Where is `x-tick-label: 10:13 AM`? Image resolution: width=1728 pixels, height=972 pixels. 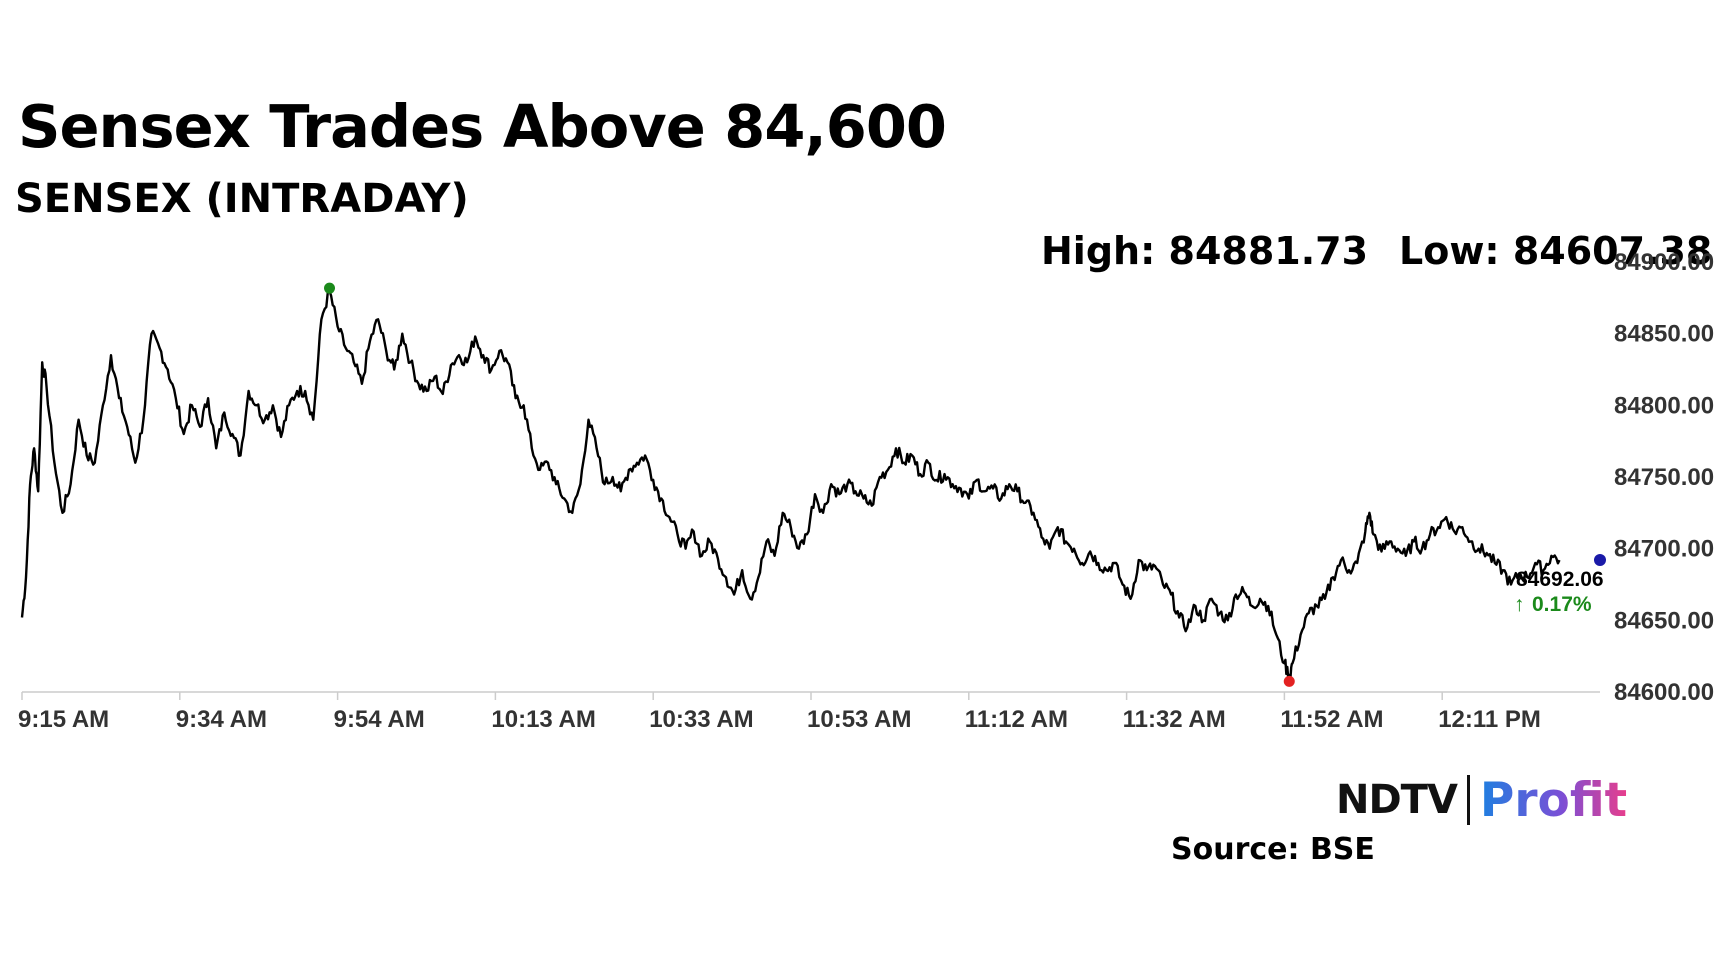 x-tick-label: 10:13 AM is located at coordinates (543, 719).